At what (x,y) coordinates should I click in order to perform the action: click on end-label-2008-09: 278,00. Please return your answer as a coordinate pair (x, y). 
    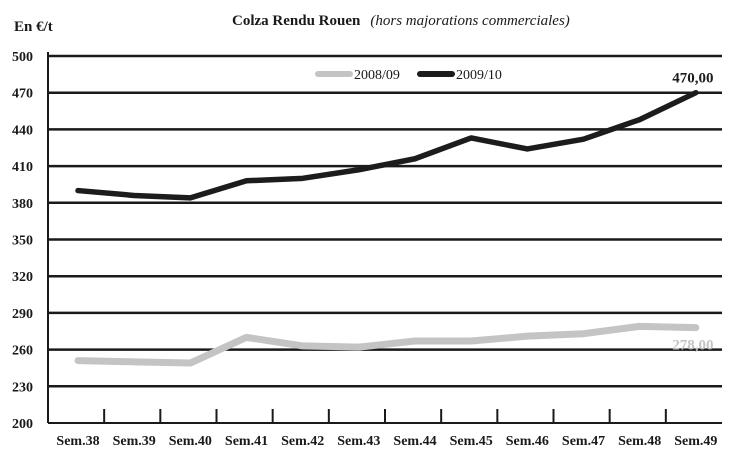
    Looking at the image, I should click on (692, 346).